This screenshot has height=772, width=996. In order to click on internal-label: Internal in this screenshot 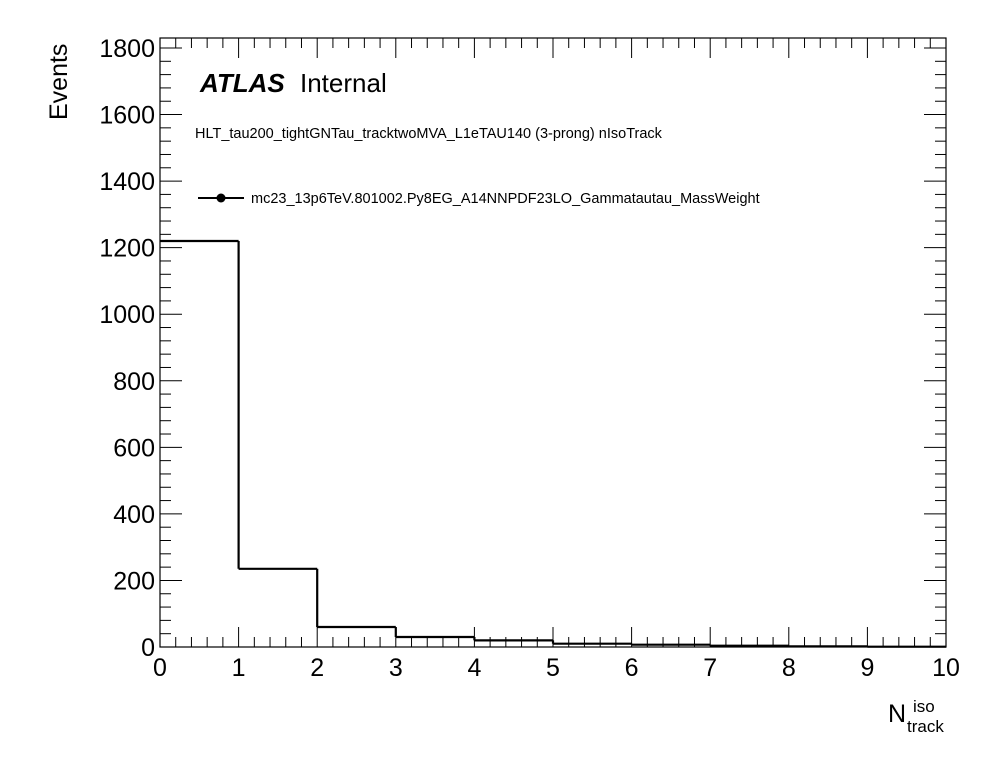, I will do `click(343, 83)`.